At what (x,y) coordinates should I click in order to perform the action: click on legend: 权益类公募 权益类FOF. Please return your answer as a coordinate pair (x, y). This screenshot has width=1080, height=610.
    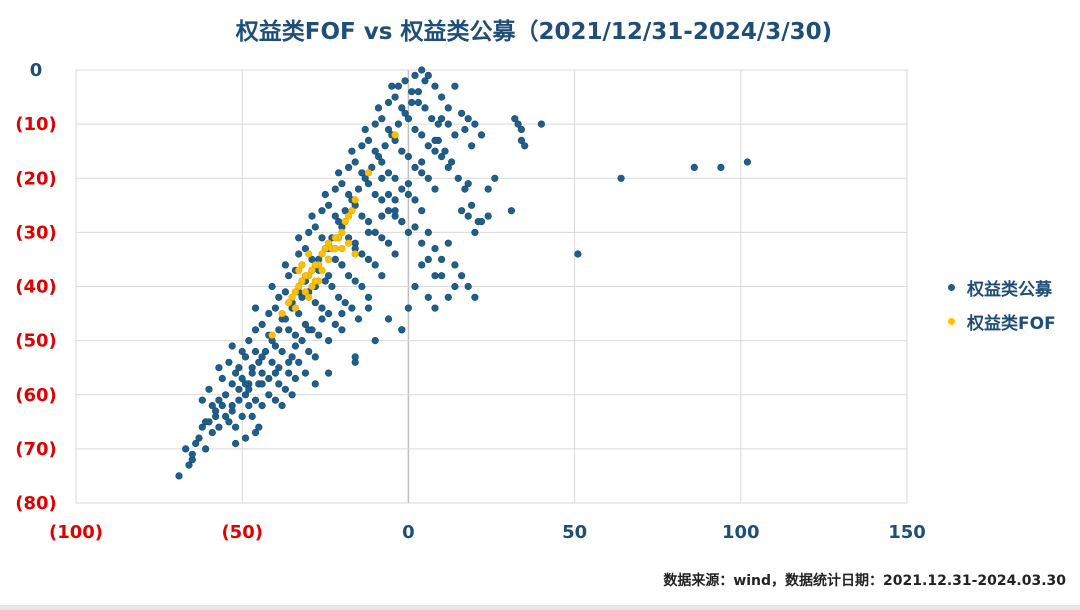
    Looking at the image, I should click on (1002, 304).